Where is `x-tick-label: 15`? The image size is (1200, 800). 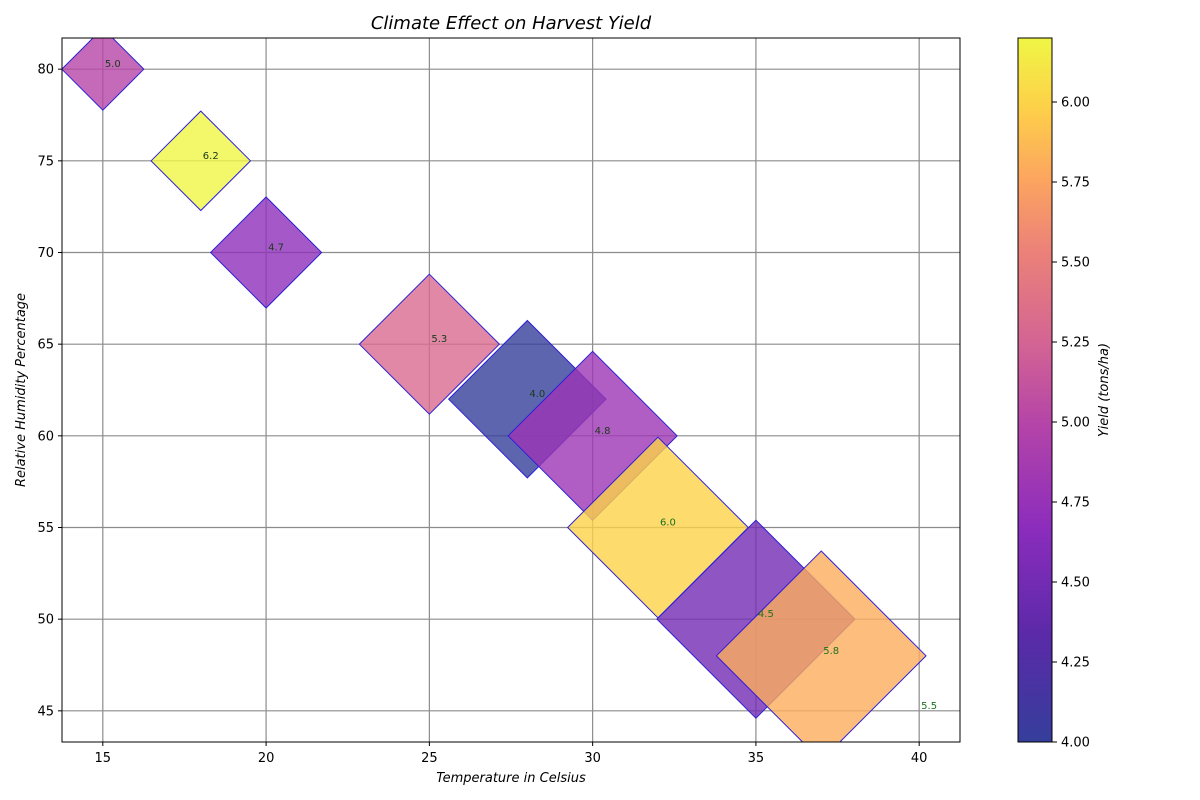
x-tick-label: 15 is located at coordinates (103, 758).